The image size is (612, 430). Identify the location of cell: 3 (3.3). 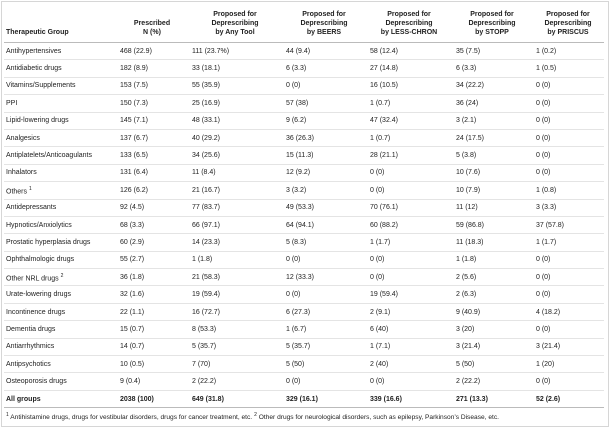
(568, 208).